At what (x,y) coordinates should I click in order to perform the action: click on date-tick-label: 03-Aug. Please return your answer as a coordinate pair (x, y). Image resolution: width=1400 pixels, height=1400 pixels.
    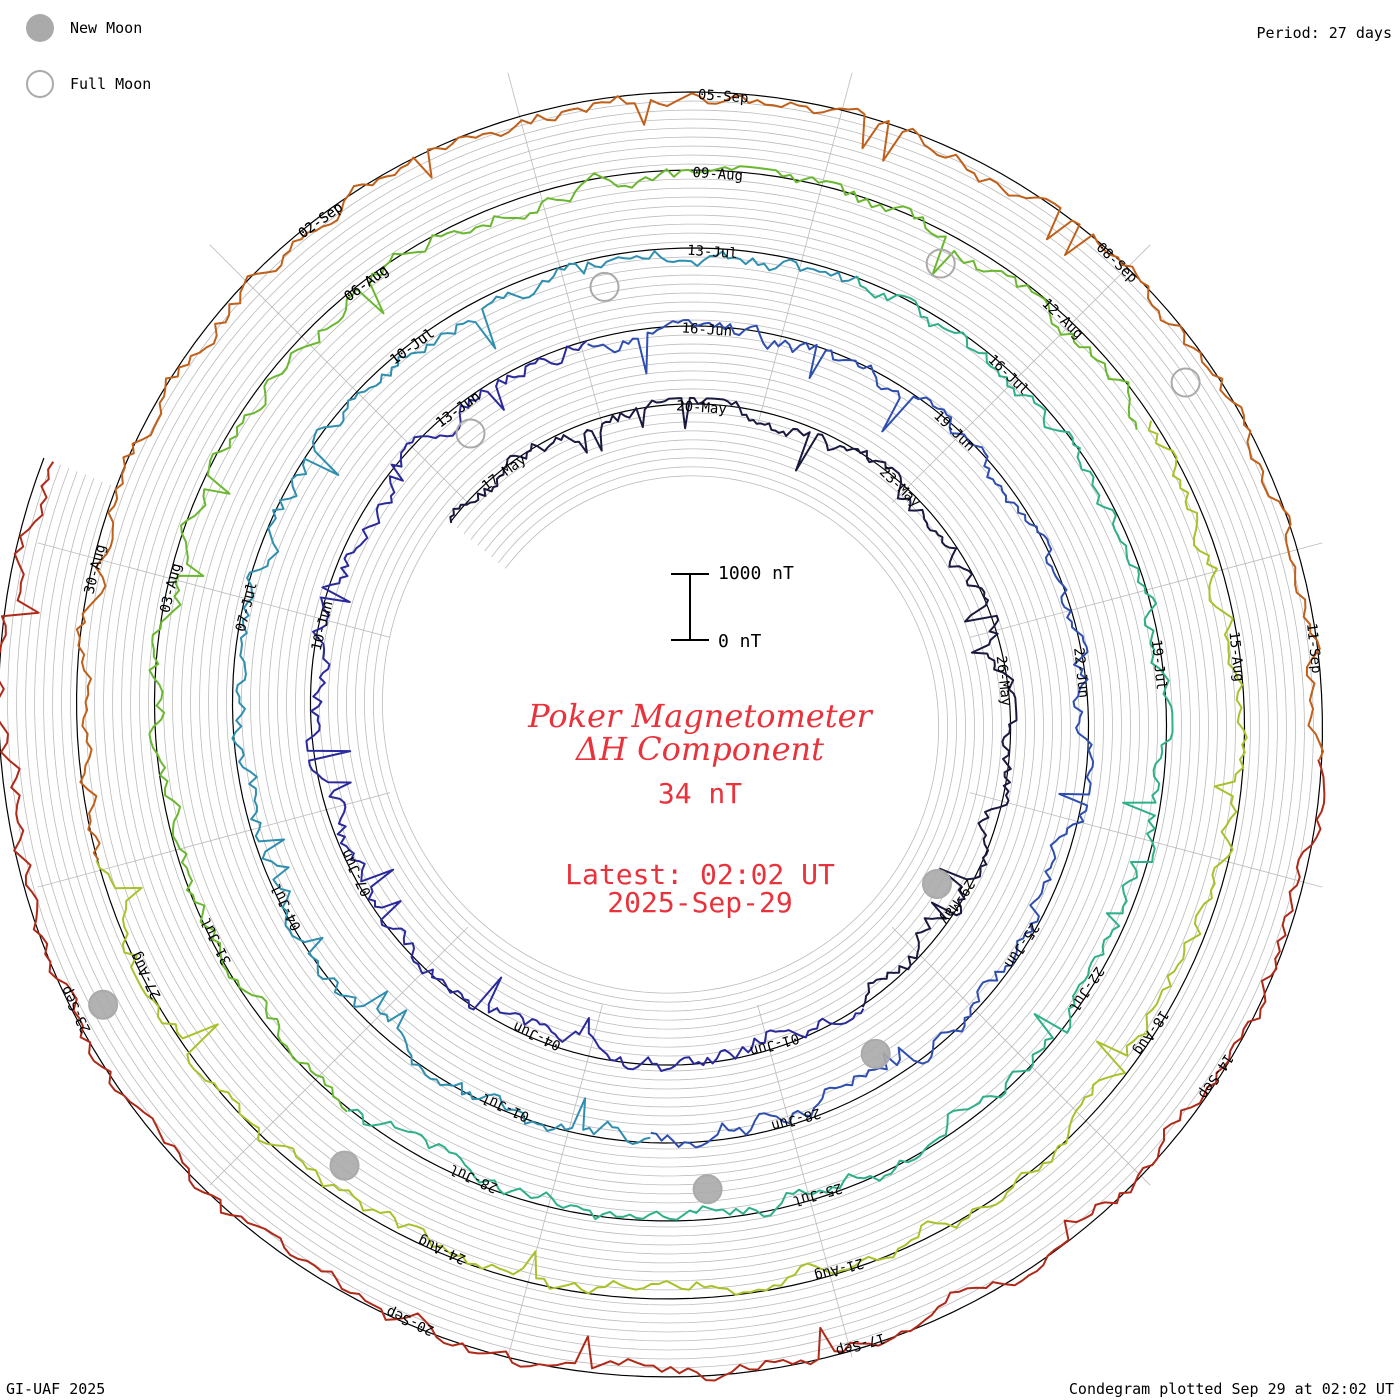
    Looking at the image, I should click on (171, 588).